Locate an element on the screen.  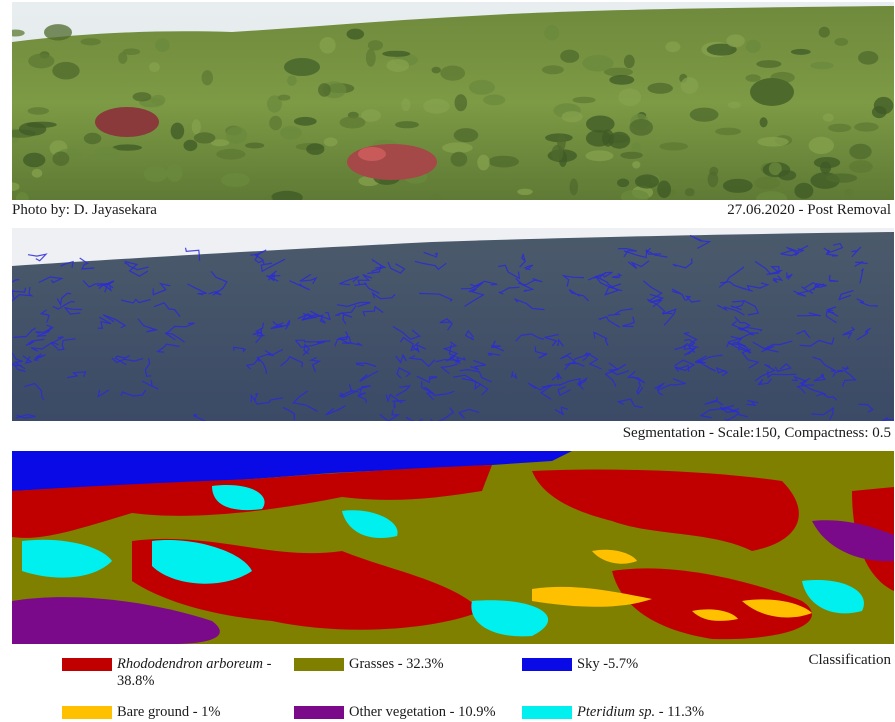
legend-item-pteridium: Pteridium sp. - 11.3% is located at coordinates (613, 712).